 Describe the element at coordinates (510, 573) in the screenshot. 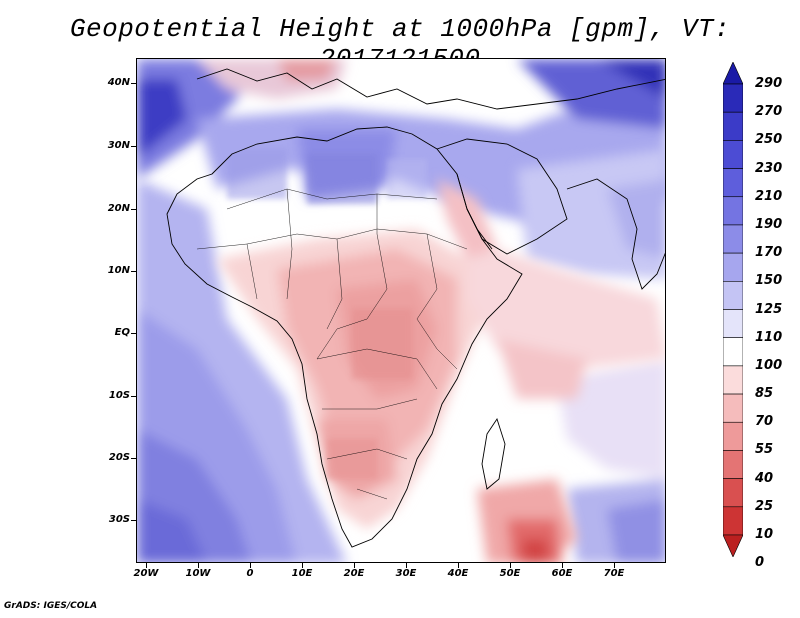

I see `lon-label: 50E` at that location.